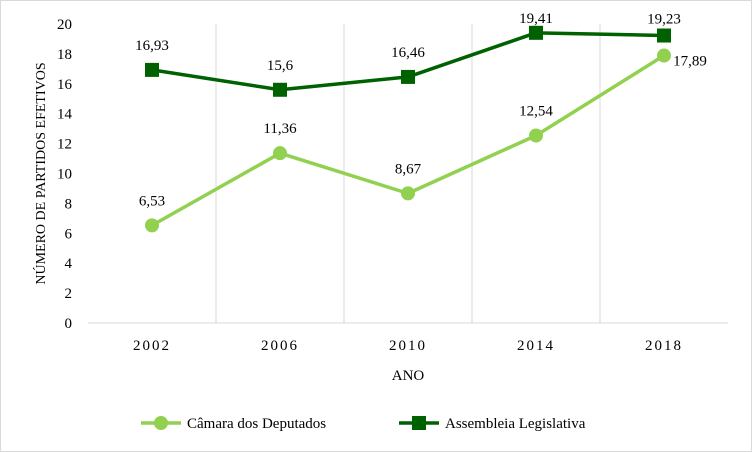  Describe the element at coordinates (40, 173) in the screenshot. I see `y-axis-label: NÚMERO DE PARTIDOS EFETIVOS` at that location.